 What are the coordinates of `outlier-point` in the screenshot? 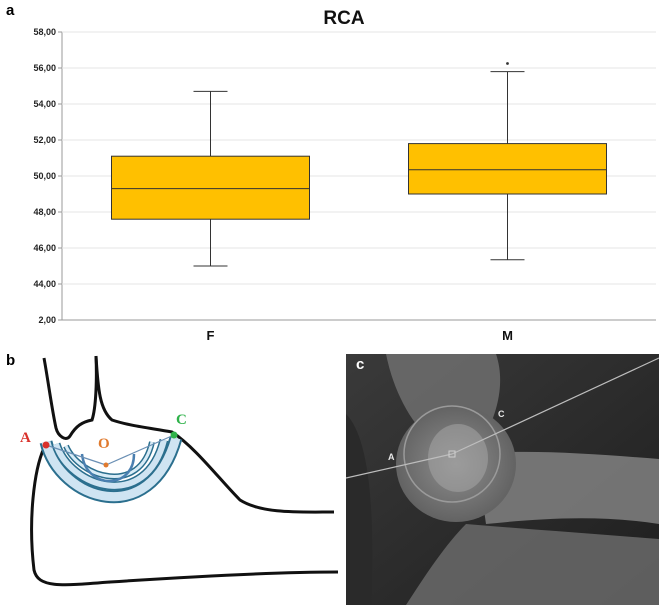 It's located at (507, 63).